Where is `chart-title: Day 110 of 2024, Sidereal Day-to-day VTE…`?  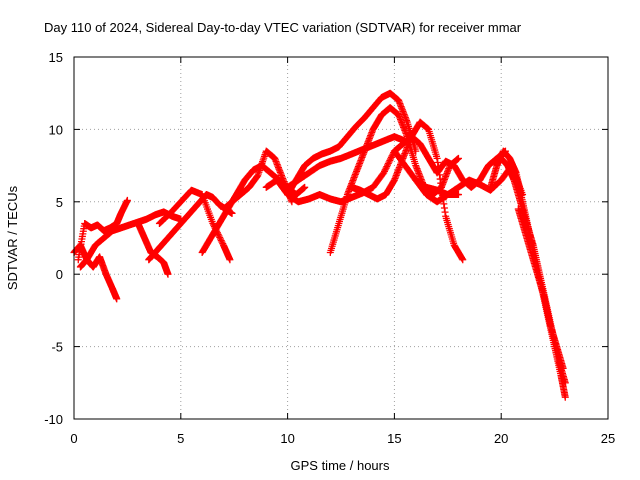
chart-title: Day 110 of 2024, Sidereal Day-to-day VTE… is located at coordinates (283, 27).